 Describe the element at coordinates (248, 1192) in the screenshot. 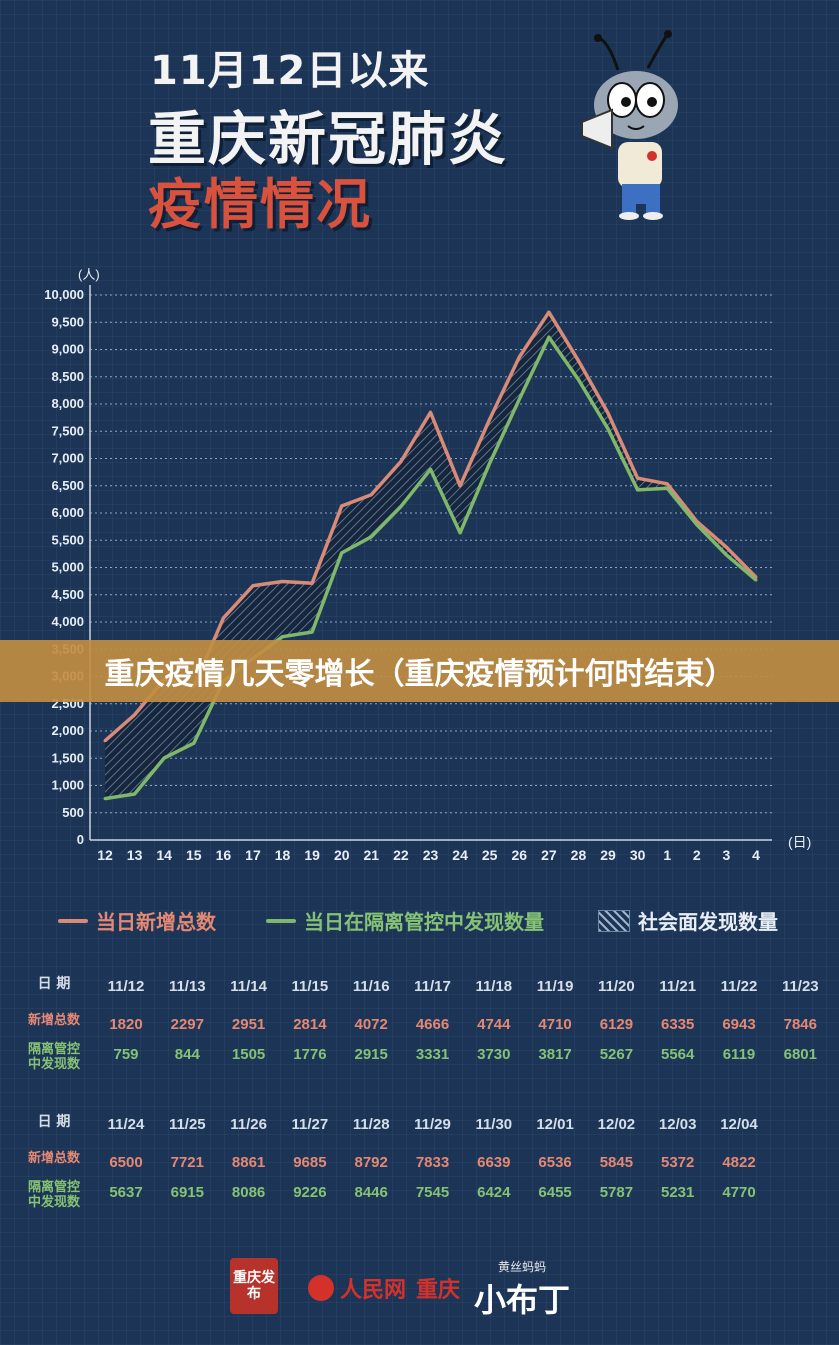

I see `table-cell-isolated: 8086` at that location.